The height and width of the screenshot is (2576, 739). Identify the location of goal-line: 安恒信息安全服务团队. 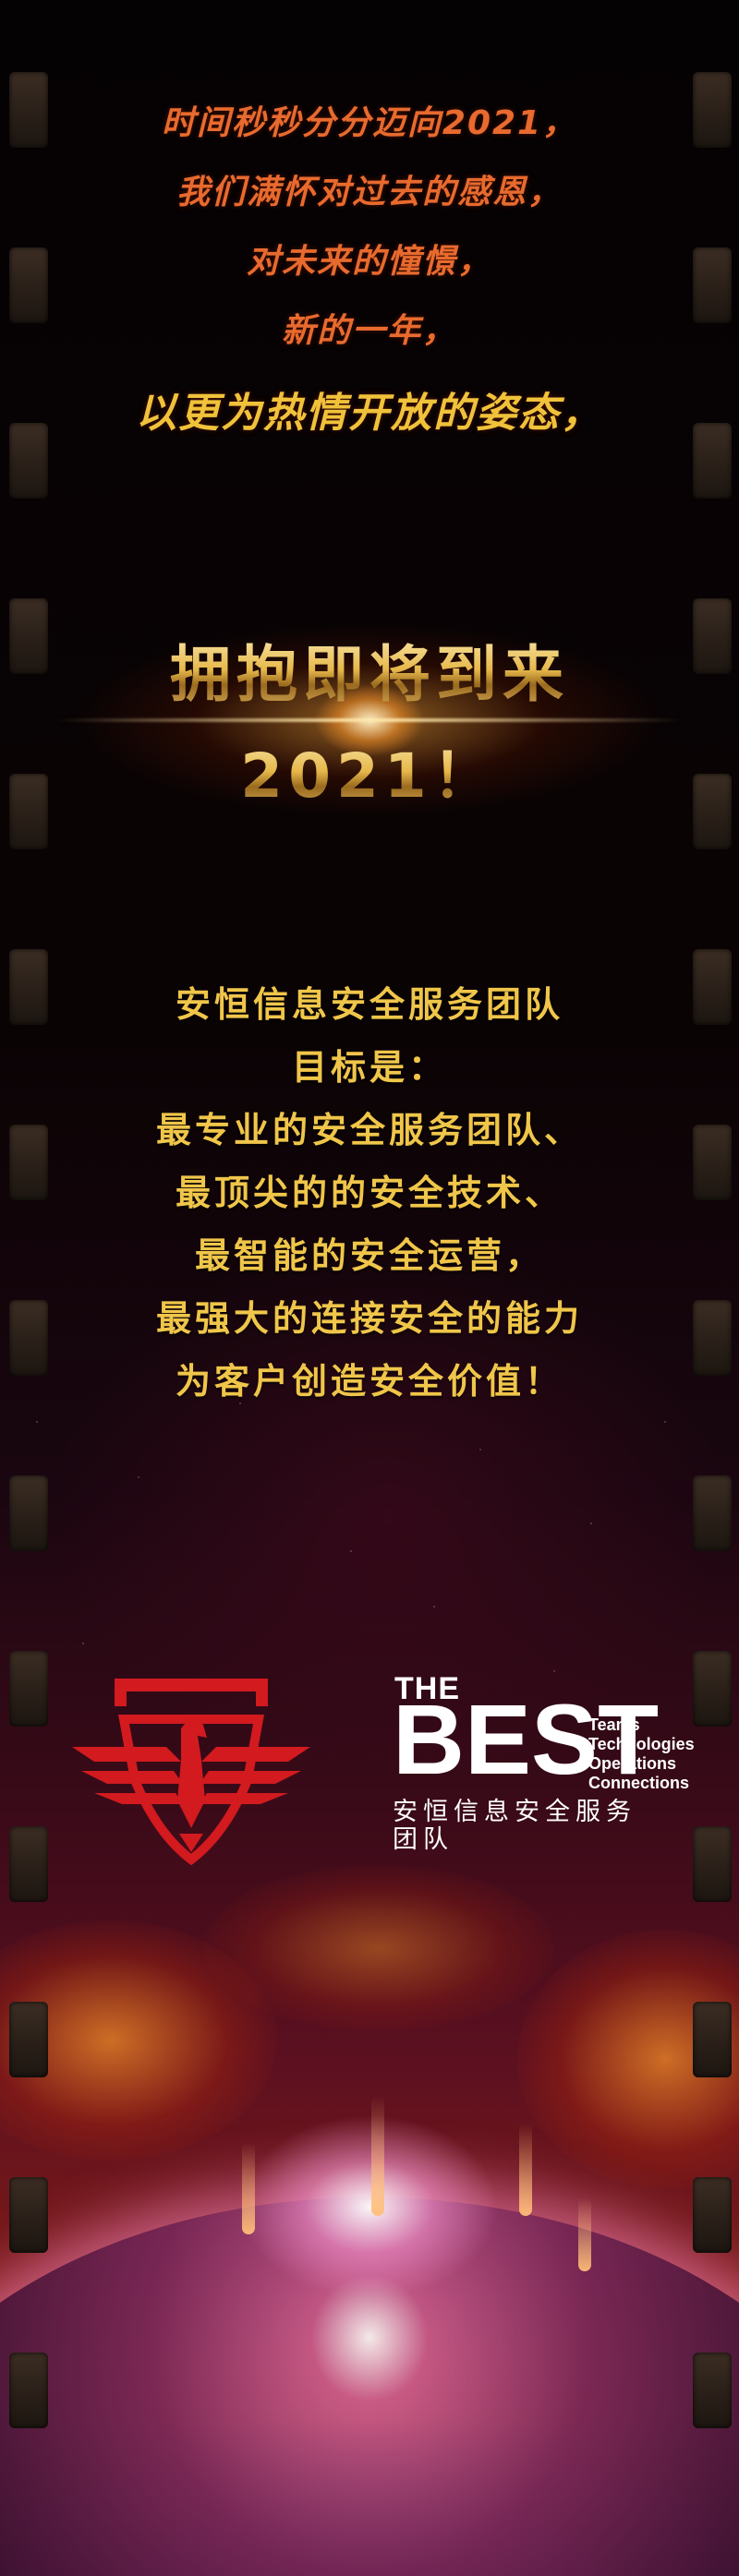
(369, 1004).